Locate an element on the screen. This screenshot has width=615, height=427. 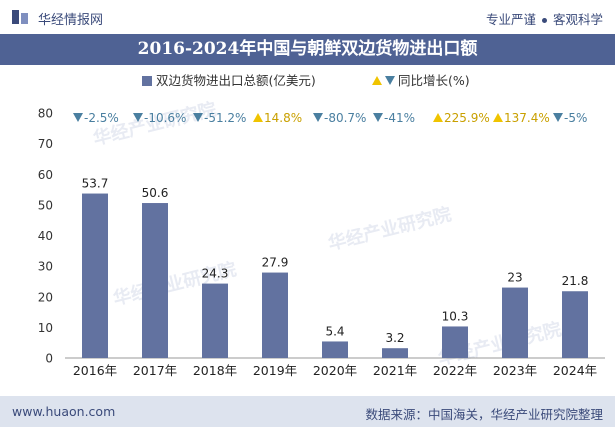
tagline: 专业严谨 客观科学 is located at coordinates (544, 18).